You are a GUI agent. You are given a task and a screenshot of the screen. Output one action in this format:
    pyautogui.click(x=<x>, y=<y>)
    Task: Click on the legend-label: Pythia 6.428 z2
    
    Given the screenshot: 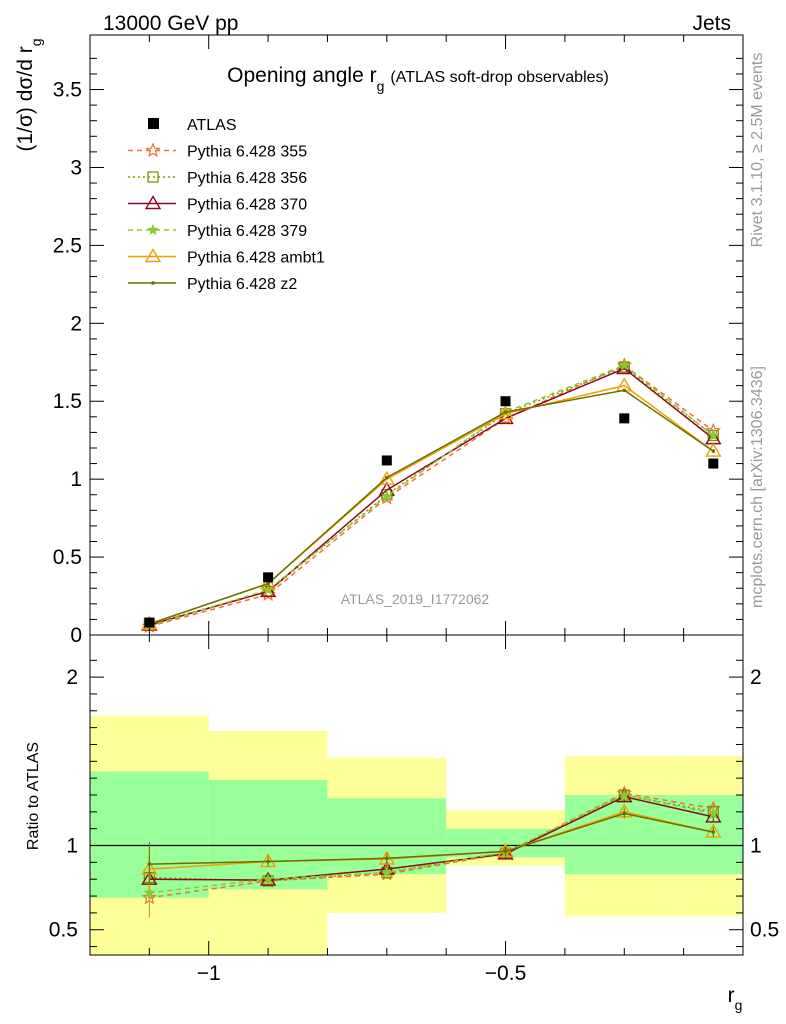 What is the action you would take?
    pyautogui.click(x=242, y=284)
    